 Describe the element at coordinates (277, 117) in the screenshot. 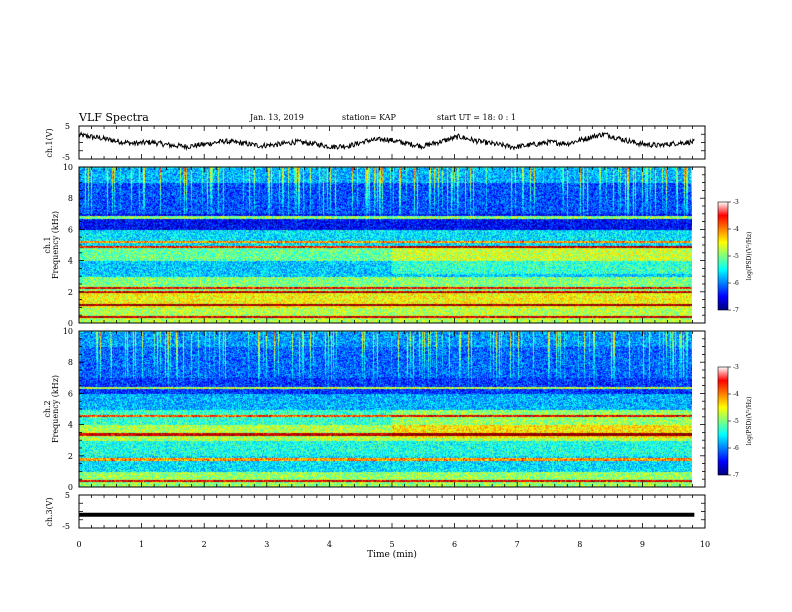

I see `date-label: Jan. 13, 2019` at that location.